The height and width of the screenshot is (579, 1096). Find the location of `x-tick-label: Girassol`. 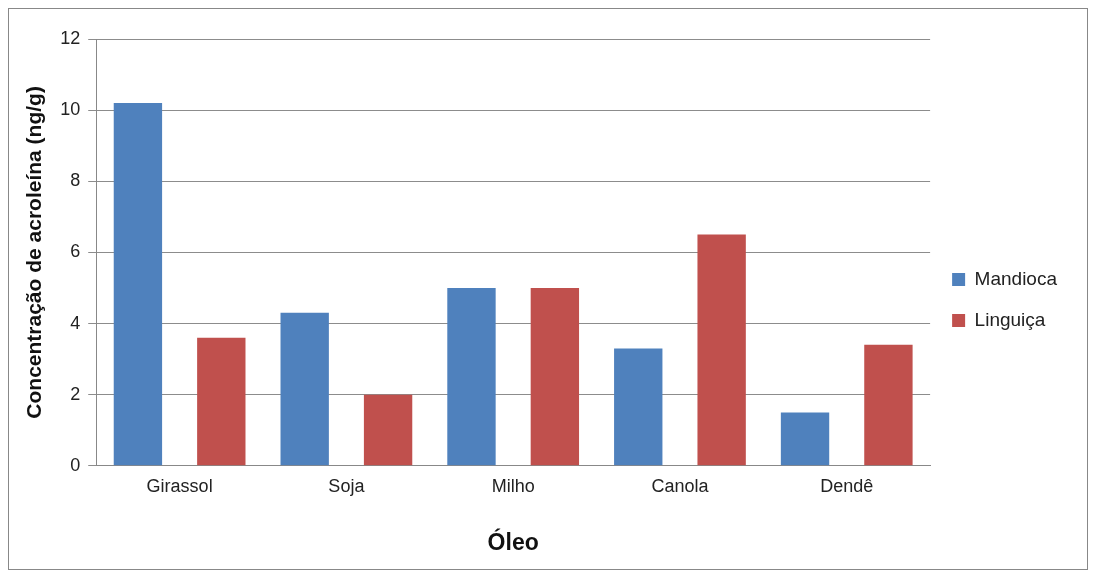

x-tick-label: Girassol is located at coordinates (179, 485).